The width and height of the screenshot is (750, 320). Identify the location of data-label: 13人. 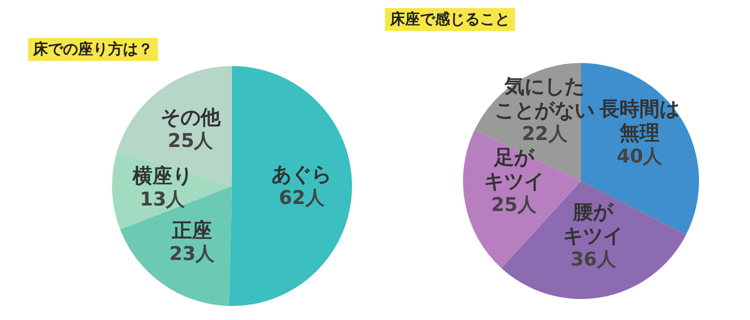
(163, 199).